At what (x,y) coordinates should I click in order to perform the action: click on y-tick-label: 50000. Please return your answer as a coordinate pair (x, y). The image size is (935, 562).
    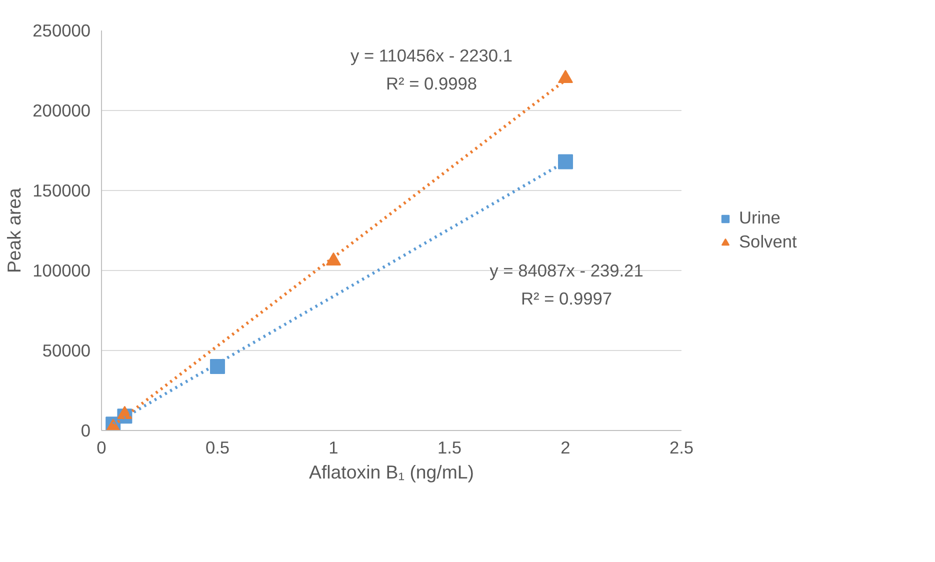
    Looking at the image, I should click on (66, 350).